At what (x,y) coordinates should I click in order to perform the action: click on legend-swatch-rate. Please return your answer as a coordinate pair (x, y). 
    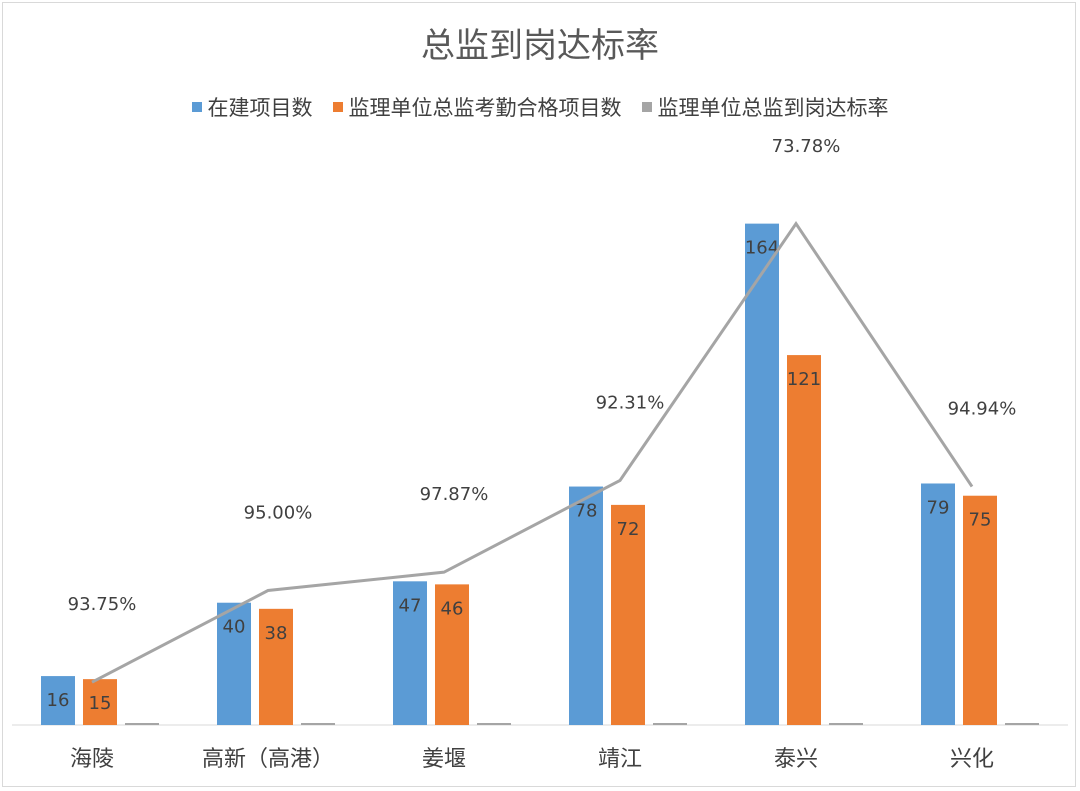
    Looking at the image, I should click on (646, 107).